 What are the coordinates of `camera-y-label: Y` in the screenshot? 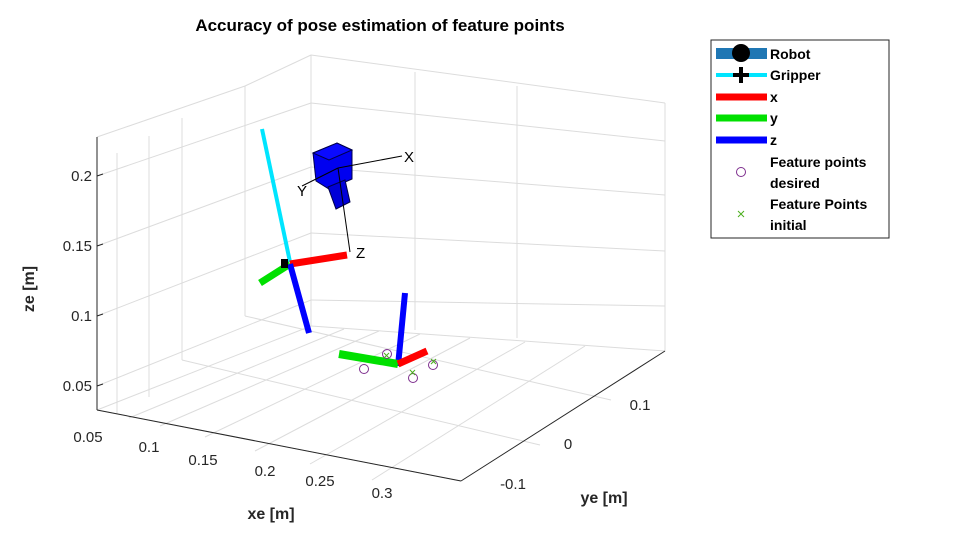 It's located at (302, 191).